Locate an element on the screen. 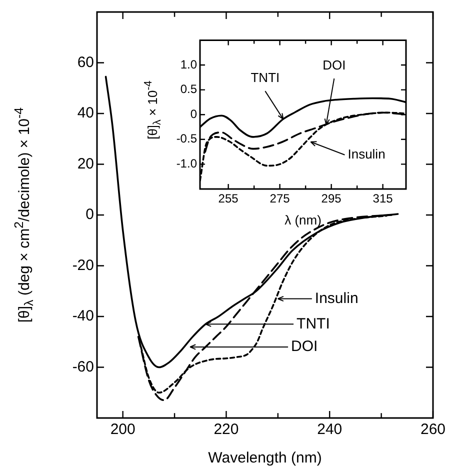  x-tick-label: 275 is located at coordinates (280, 199).